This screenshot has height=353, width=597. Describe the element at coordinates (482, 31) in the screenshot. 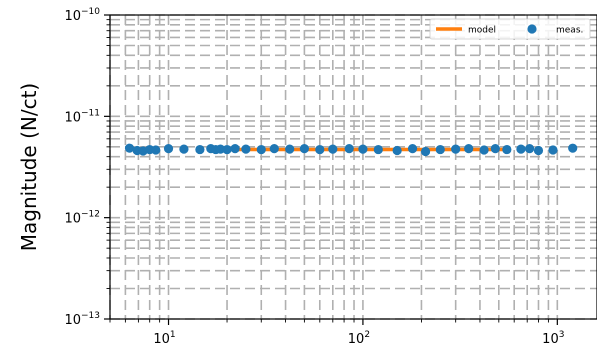

I see `legend-model-label: model` at that location.